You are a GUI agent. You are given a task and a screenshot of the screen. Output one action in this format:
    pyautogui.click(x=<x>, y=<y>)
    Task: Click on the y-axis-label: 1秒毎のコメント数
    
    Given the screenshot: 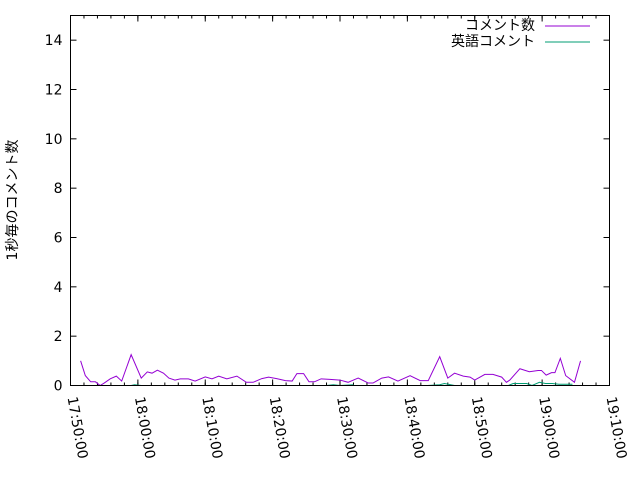 What is the action you would take?
    pyautogui.click(x=13, y=200)
    